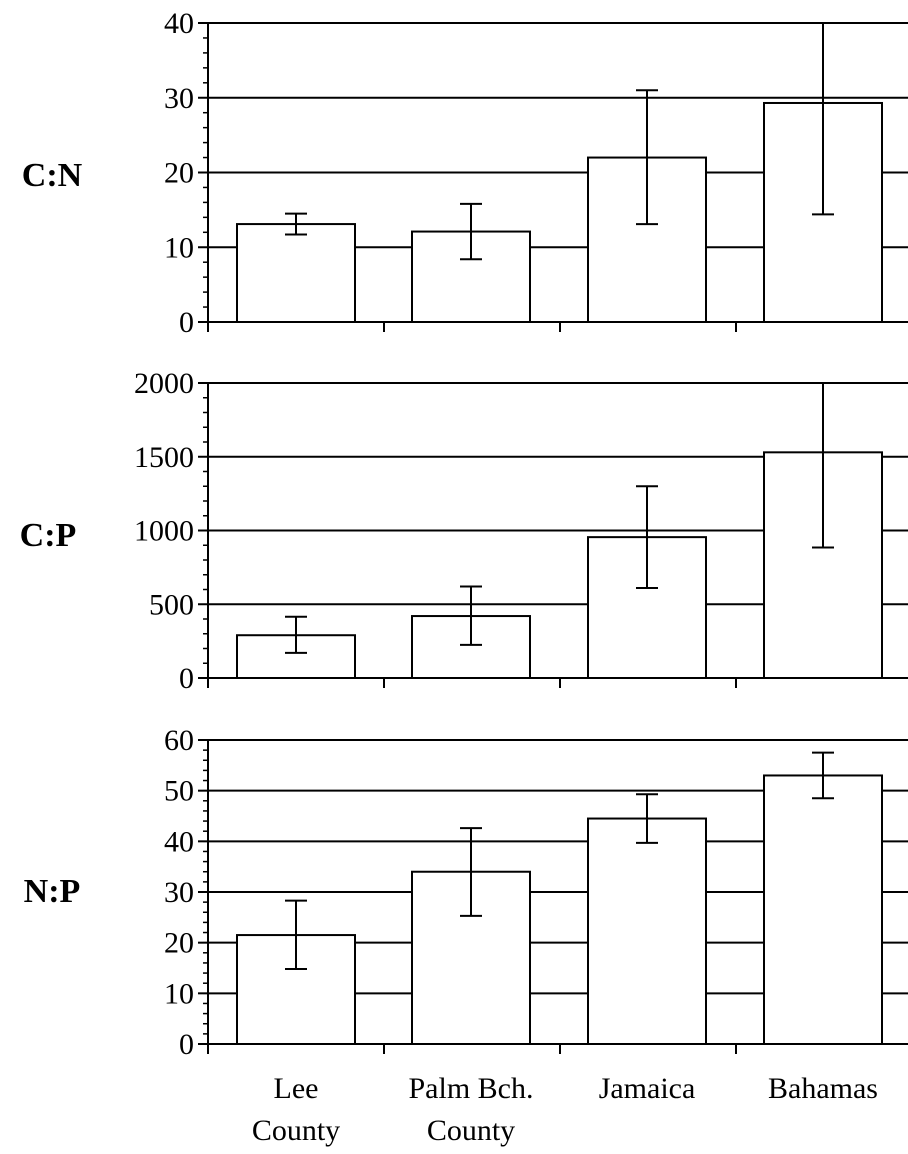 The height and width of the screenshot is (1154, 908). What do you see at coordinates (179, 740) in the screenshot?
I see `y-tick-label: 60` at bounding box center [179, 740].